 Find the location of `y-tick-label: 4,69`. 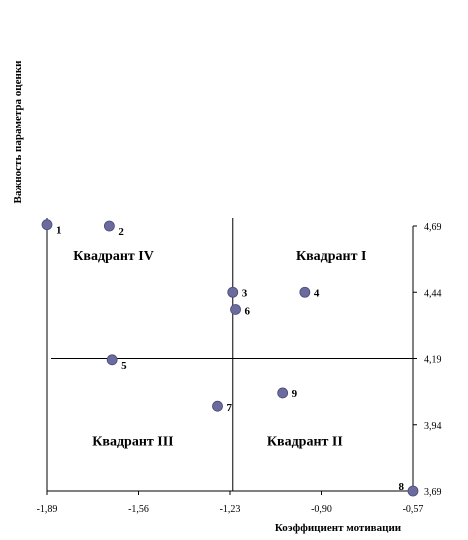

y-tick-label: 4,69 is located at coordinates (433, 227).